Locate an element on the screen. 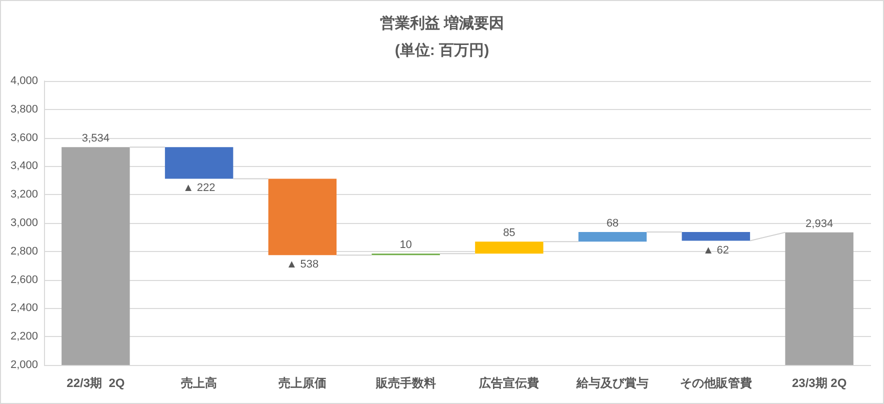  x-tick-label: 22/3期 2Q is located at coordinates (95, 383).